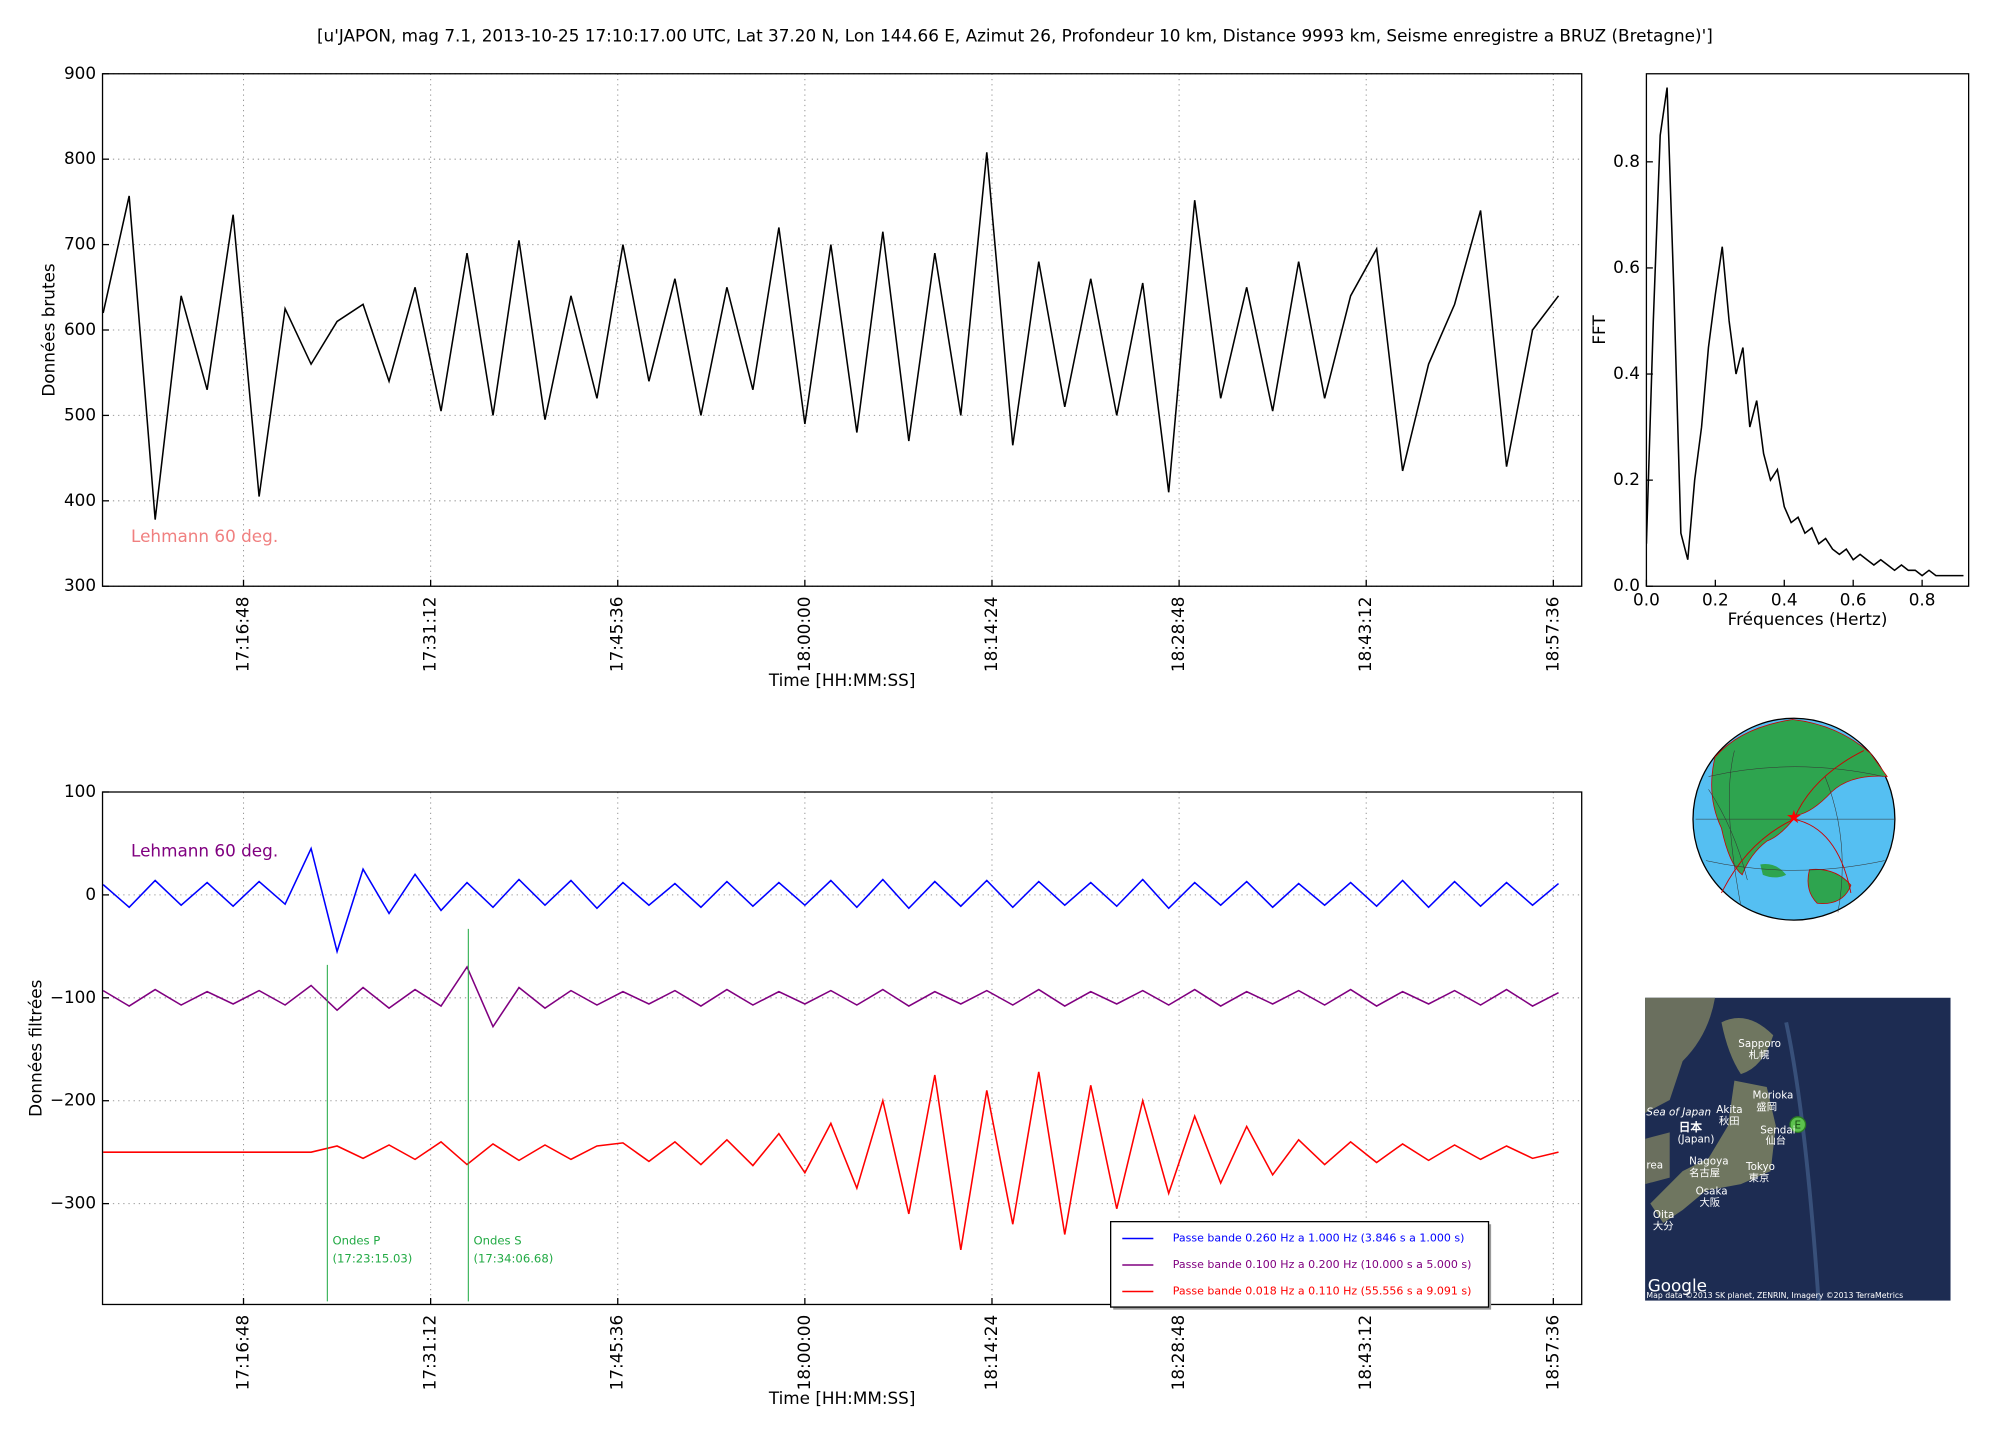 This screenshot has height=1430, width=2000. Describe the element at coordinates (80, 73) in the screenshot. I see `y-tick-label: 900` at that location.